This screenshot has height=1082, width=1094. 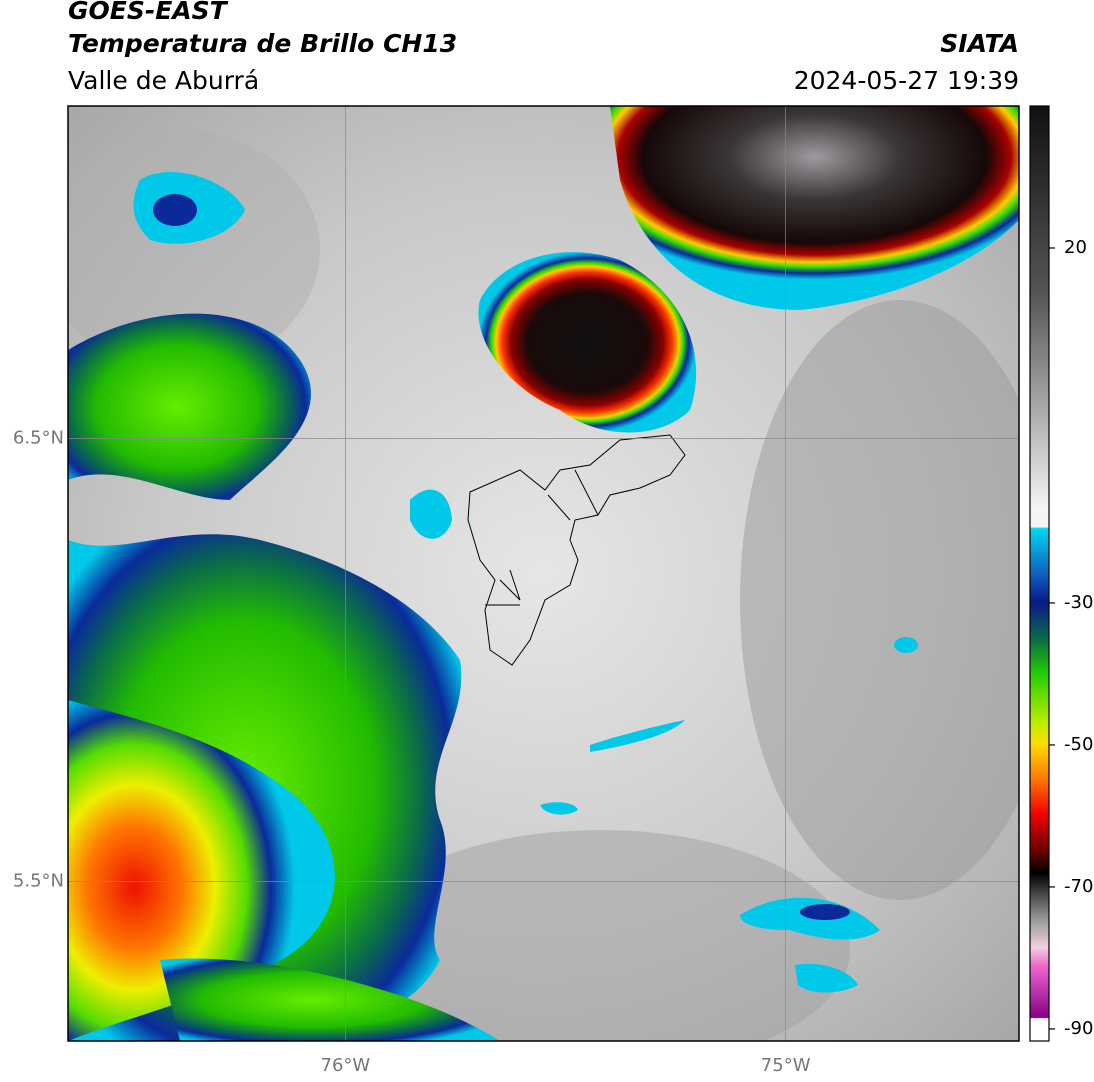 I want to click on colorbar-tick-label: -30, so click(x=1078, y=602).